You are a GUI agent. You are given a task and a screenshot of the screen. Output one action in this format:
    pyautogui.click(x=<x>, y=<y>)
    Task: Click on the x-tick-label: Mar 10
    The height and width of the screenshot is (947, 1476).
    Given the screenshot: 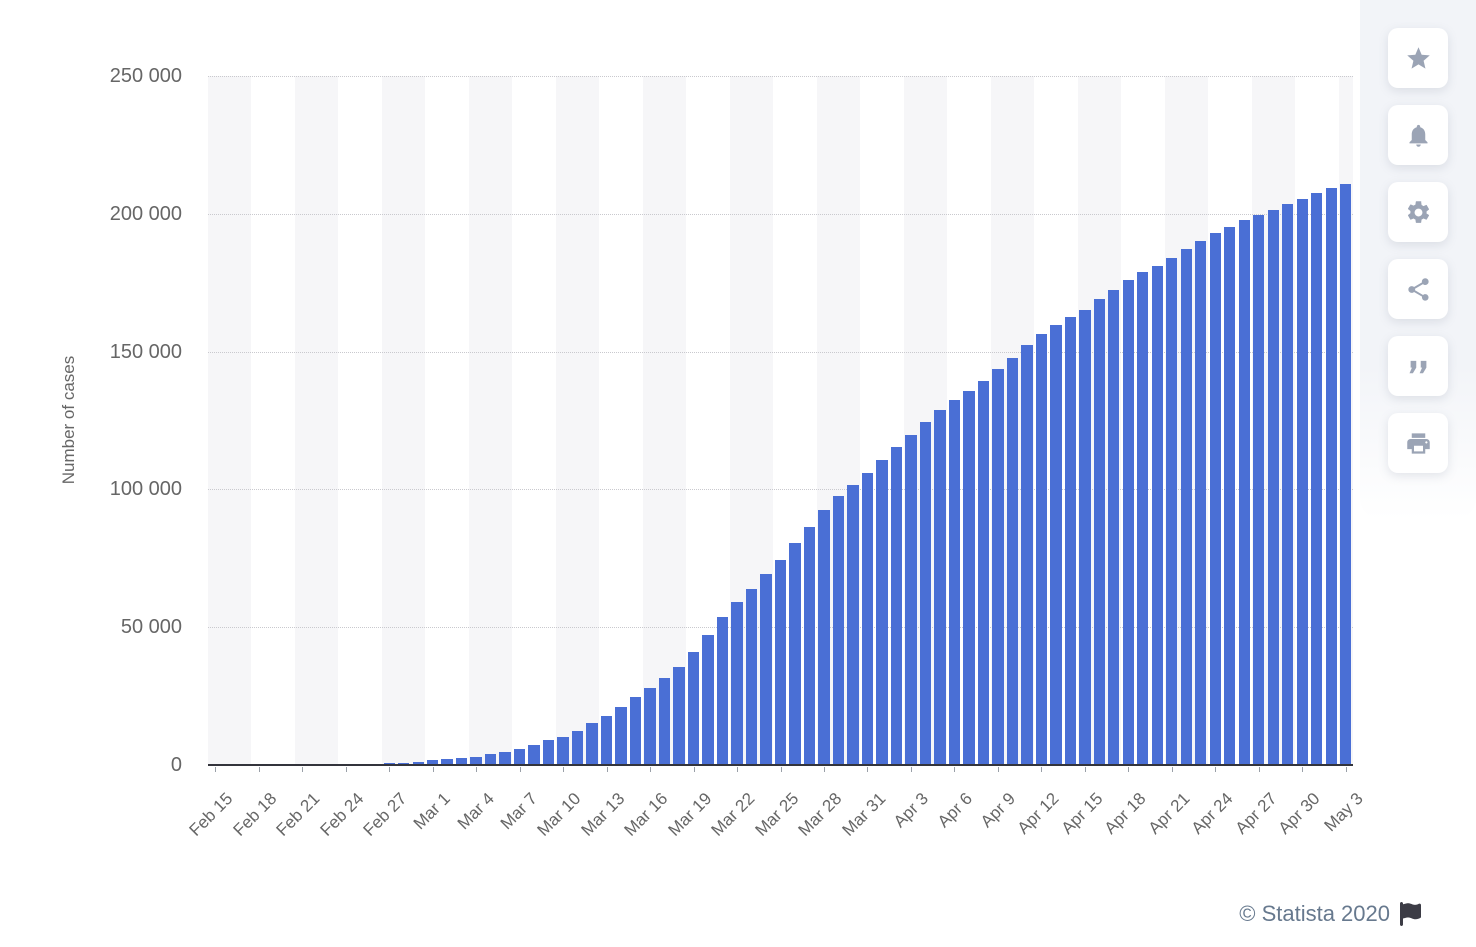 What is the action you would take?
    pyautogui.click(x=559, y=814)
    